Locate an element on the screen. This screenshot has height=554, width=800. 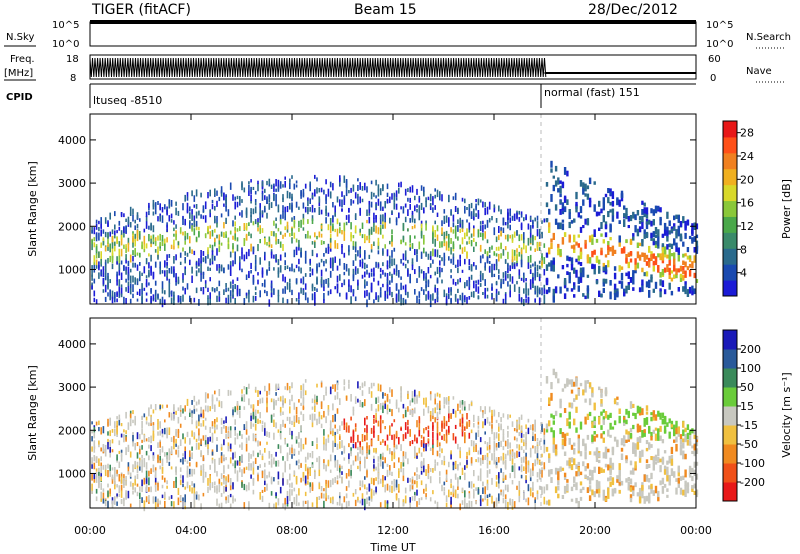
velocity-colorbar-label: Velocity [m s⁻¹] is located at coordinates (786, 414).